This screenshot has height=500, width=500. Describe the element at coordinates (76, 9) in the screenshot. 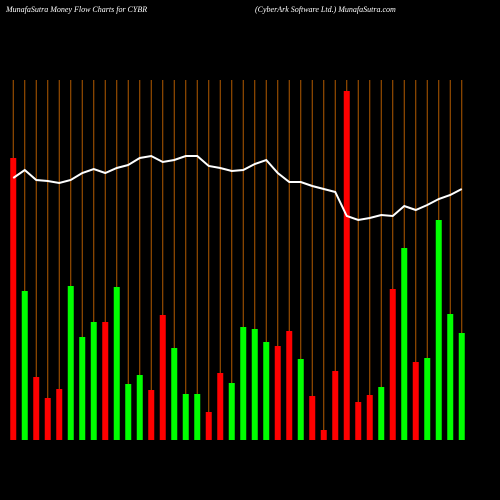

I see `chart-title: MunafaSutra Money Flow Charts for CYBR` at that location.